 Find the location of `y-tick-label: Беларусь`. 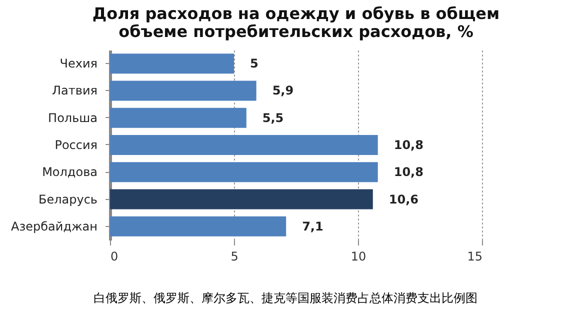

y-tick-label: Беларусь is located at coordinates (68, 199).